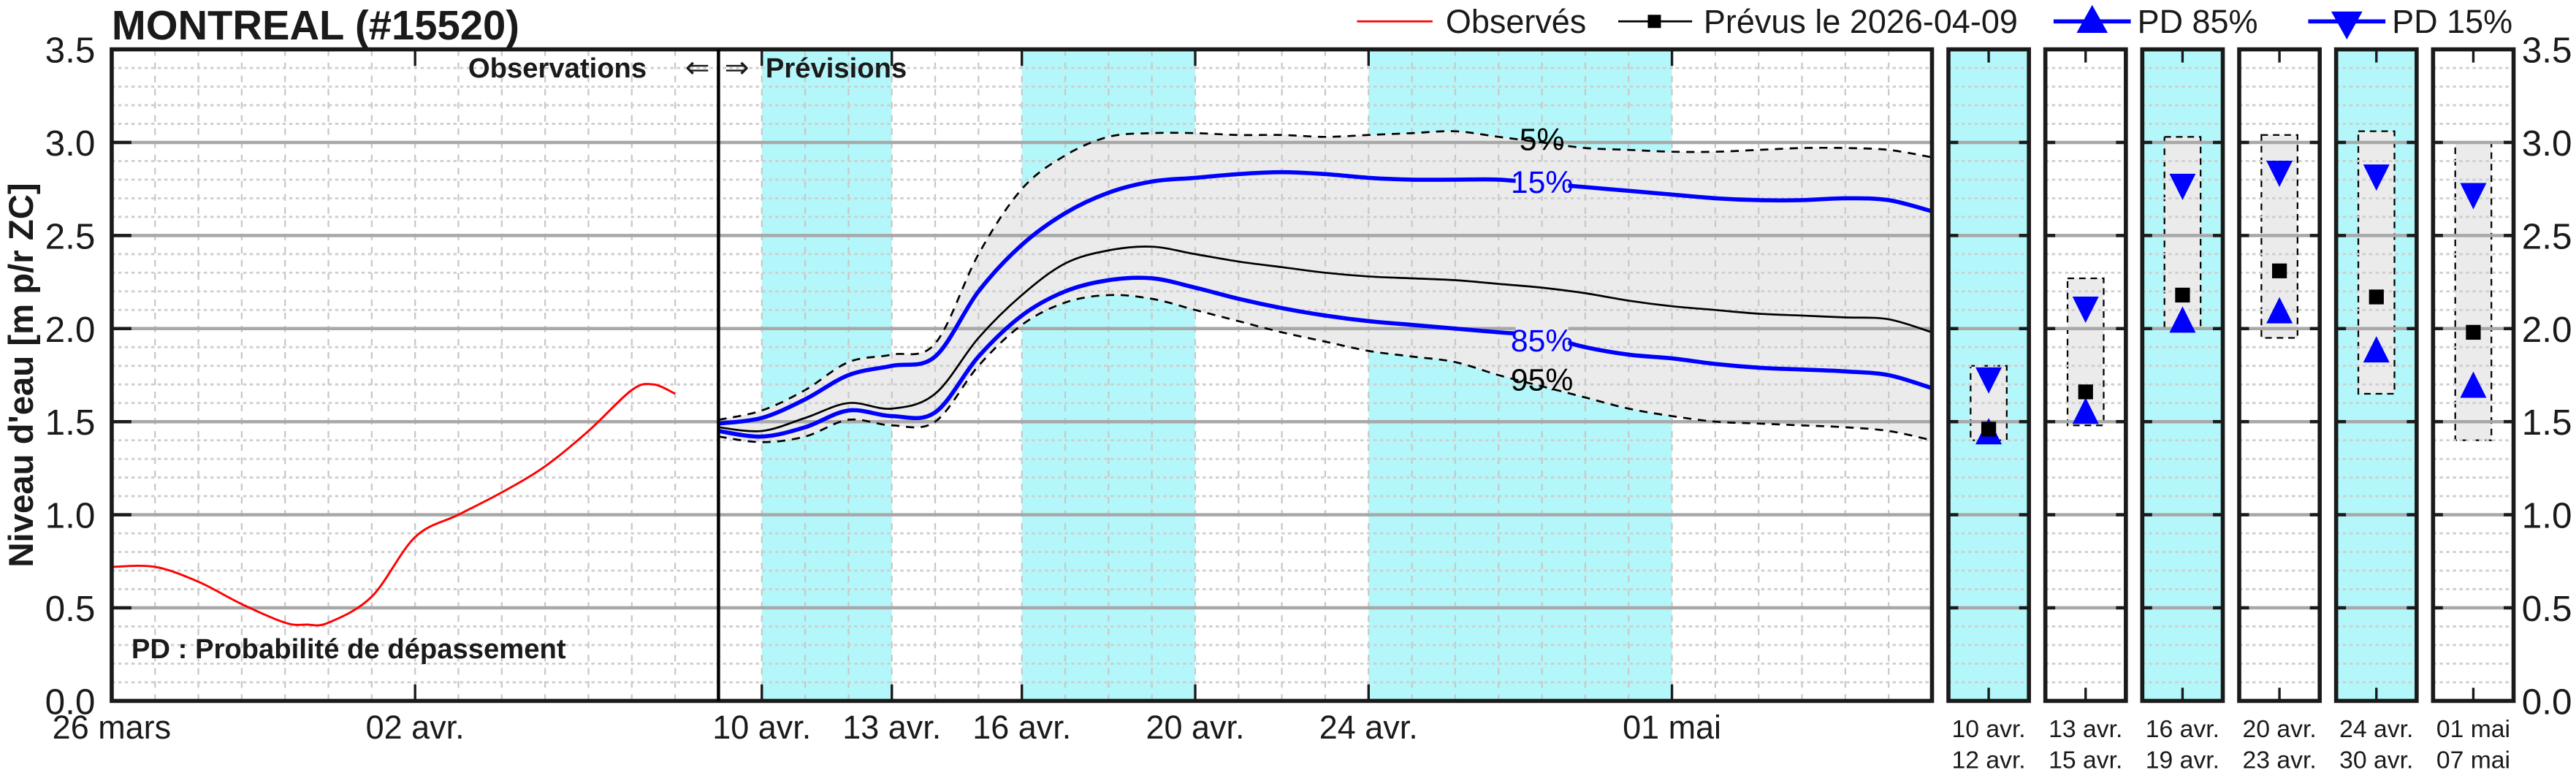 The width and height of the screenshot is (2576, 770). I want to click on x-tick-label: 02 avr., so click(416, 727).